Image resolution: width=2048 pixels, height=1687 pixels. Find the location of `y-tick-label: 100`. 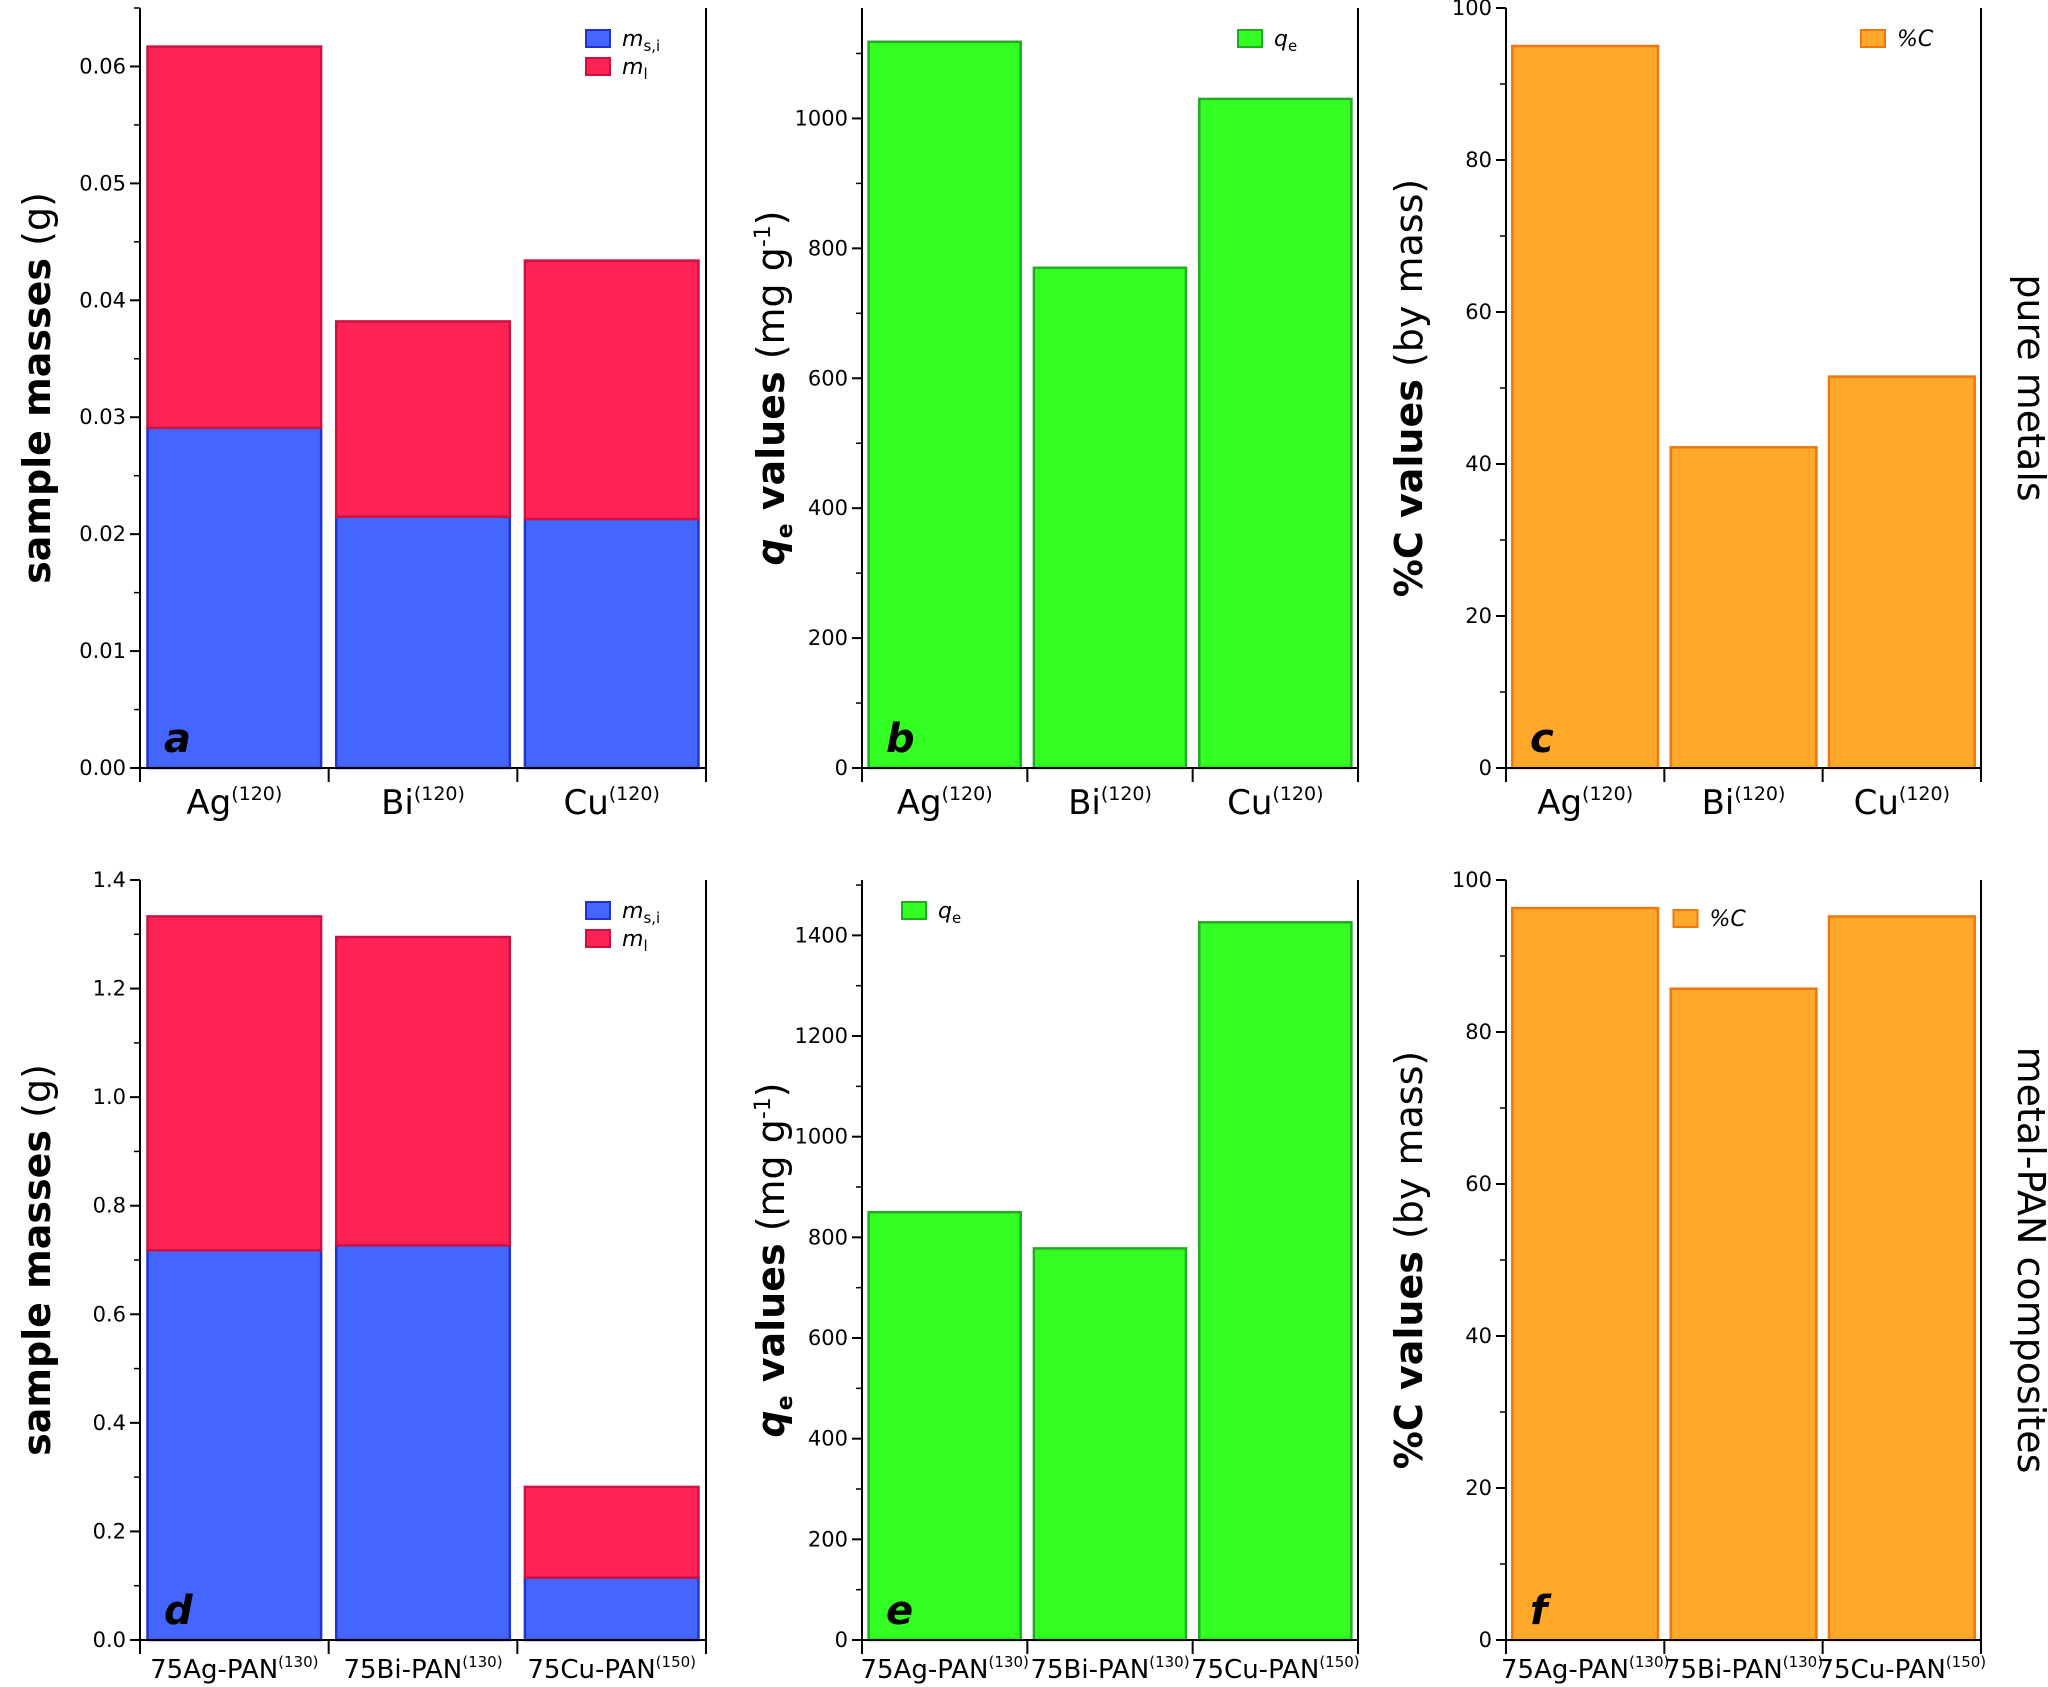

y-tick-label: 100 is located at coordinates (1472, 880).